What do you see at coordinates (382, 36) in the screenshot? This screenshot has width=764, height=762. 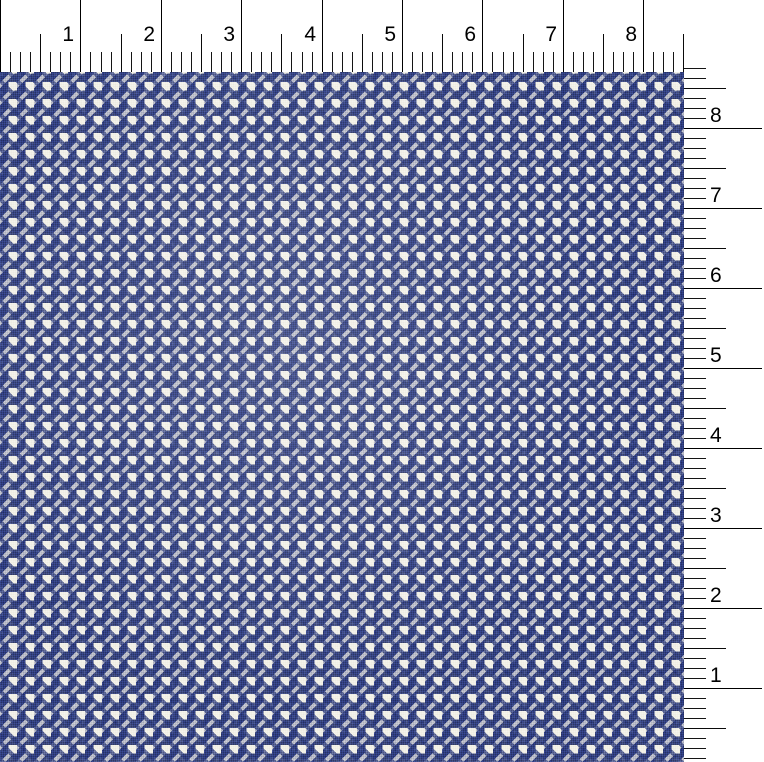 I see `ruler-top: 1 2 3 4 5 6 7 8` at bounding box center [382, 36].